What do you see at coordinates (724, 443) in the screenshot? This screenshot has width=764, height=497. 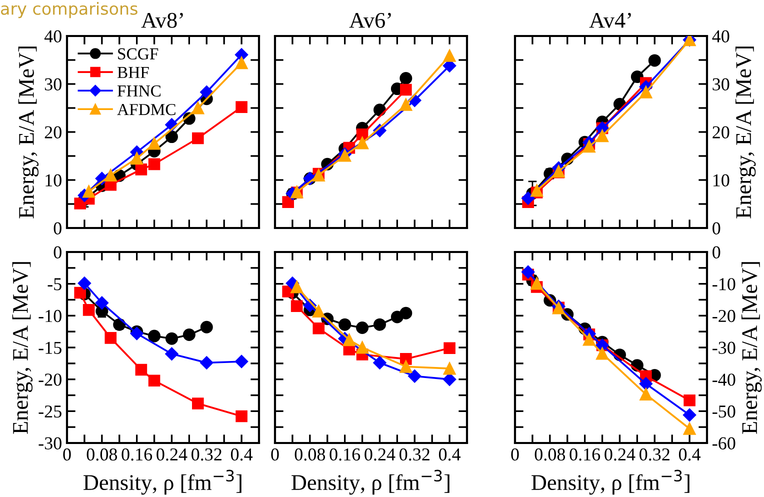 I see `y-tick-label: -60` at bounding box center [724, 443].